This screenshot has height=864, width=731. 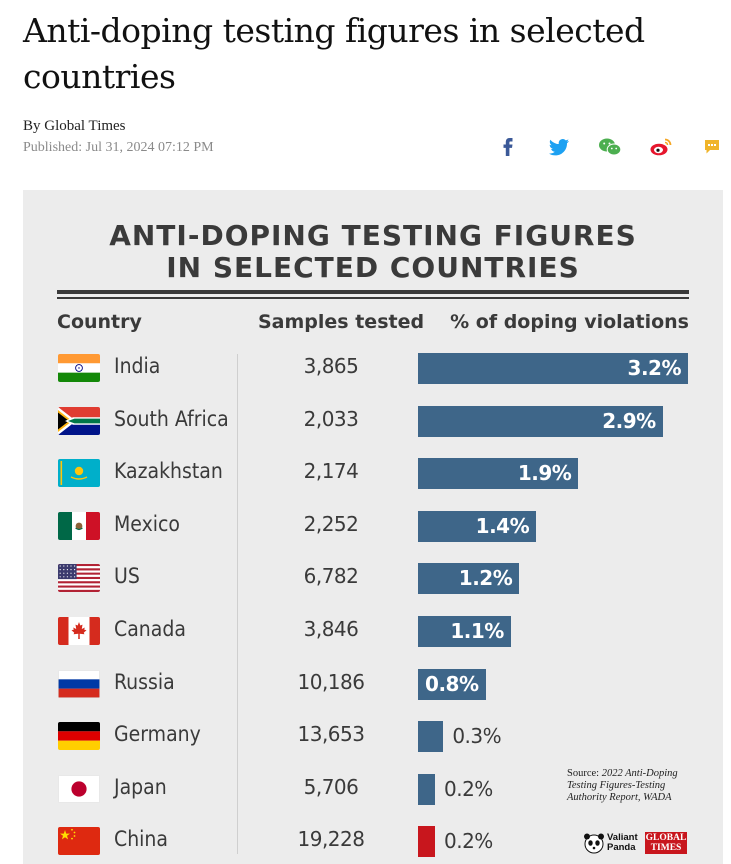 I want to click on weibo-icon, so click(x=661, y=147).